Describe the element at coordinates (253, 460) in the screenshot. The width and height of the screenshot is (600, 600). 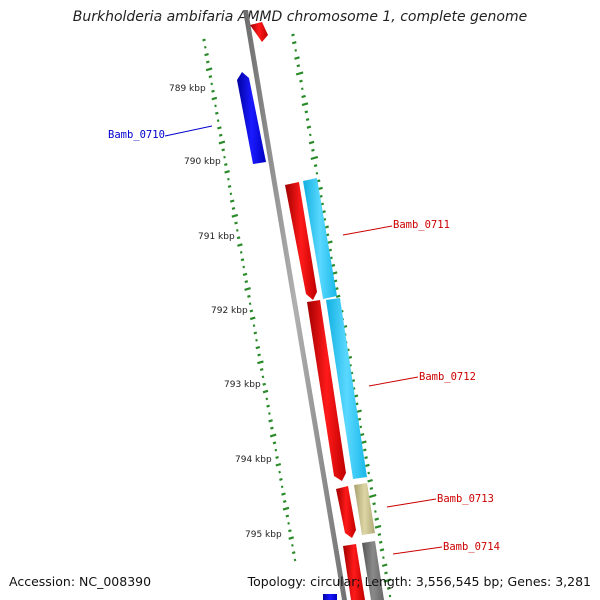
I see `tick-label-794: 794 kbp` at that location.